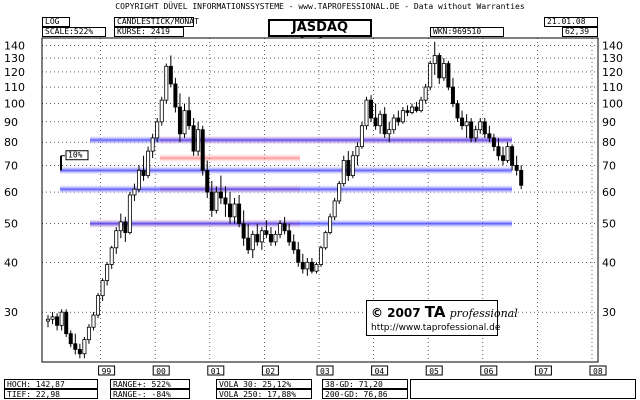  I want to click on pct-marker-label: 10%, so click(75, 155).